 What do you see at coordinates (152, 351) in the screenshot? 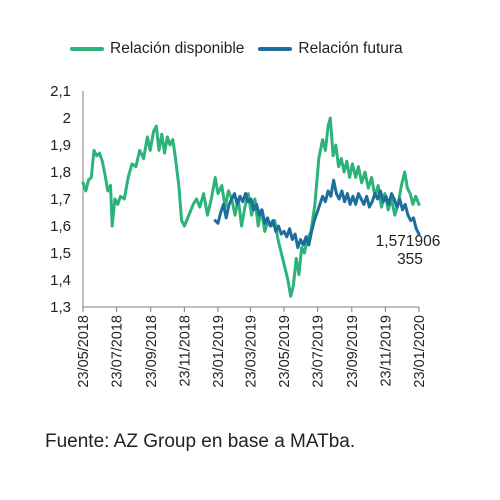
I see `x-tick-label: 23/09/2018` at bounding box center [152, 351].